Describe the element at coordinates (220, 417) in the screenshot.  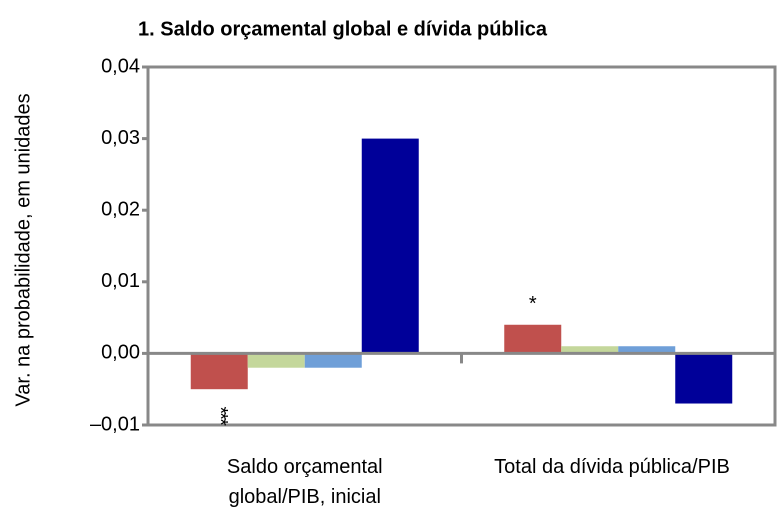
I see `annotation: ***` at that location.